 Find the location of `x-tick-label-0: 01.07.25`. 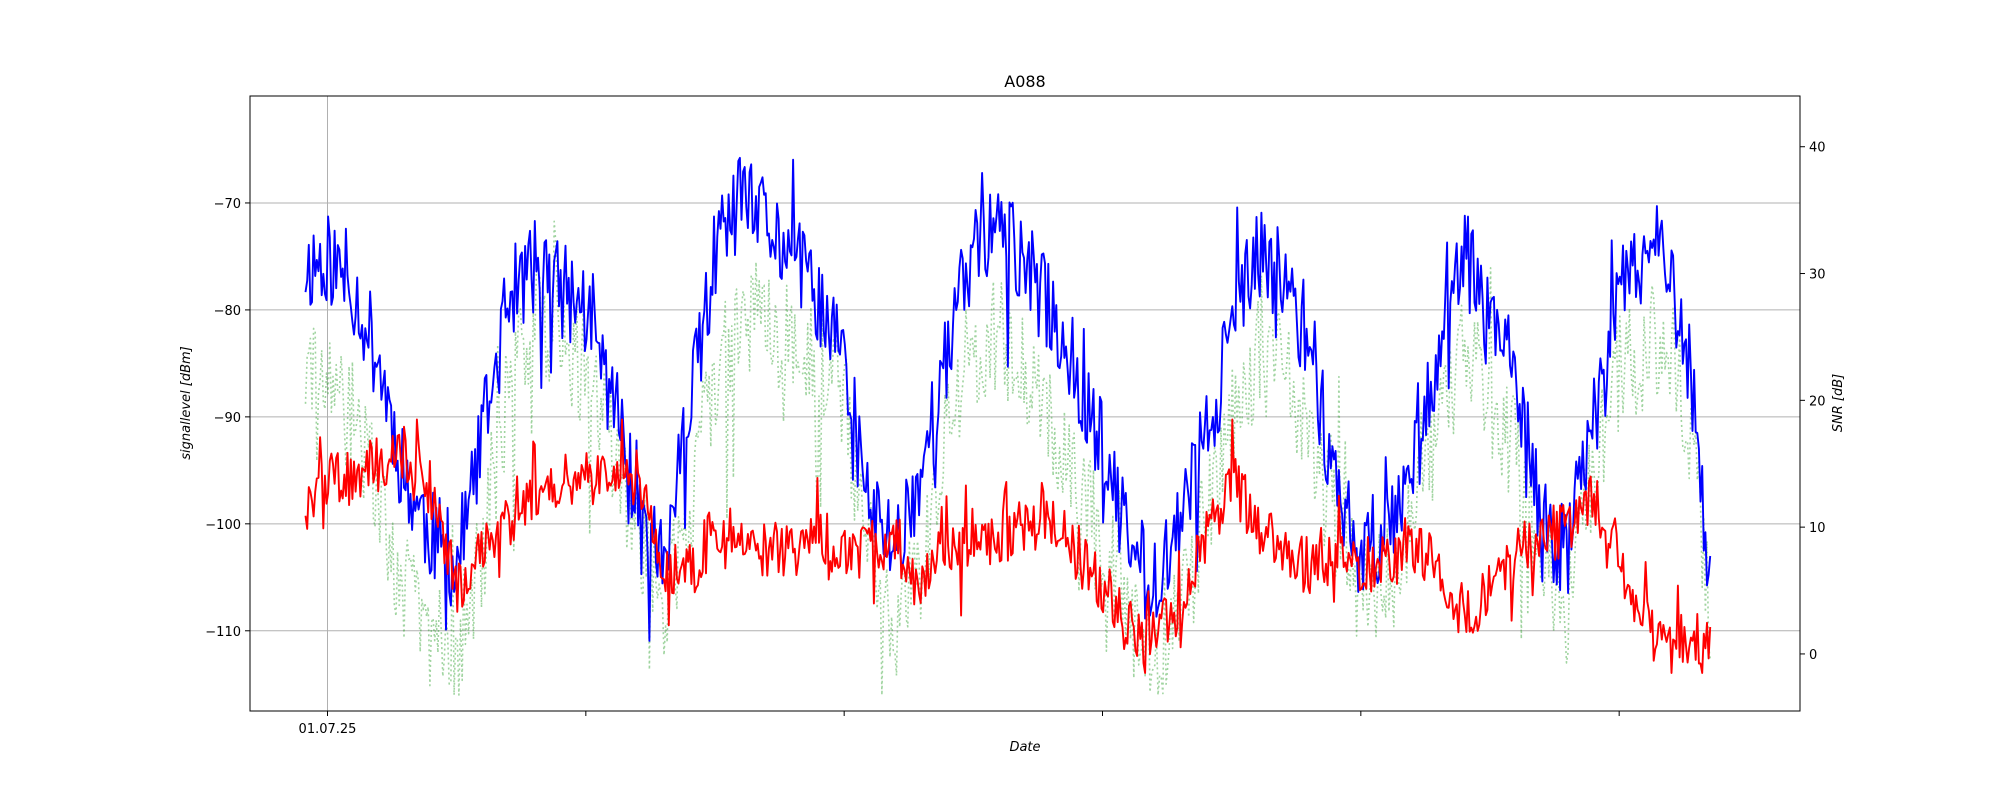

x-tick-label-0: 01.07.25 is located at coordinates (328, 729).